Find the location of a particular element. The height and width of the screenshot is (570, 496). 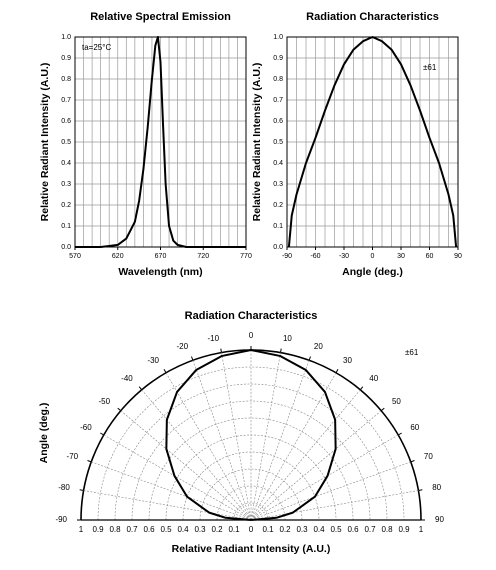

r-tick-label: 0.8 is located at coordinates (387, 529).